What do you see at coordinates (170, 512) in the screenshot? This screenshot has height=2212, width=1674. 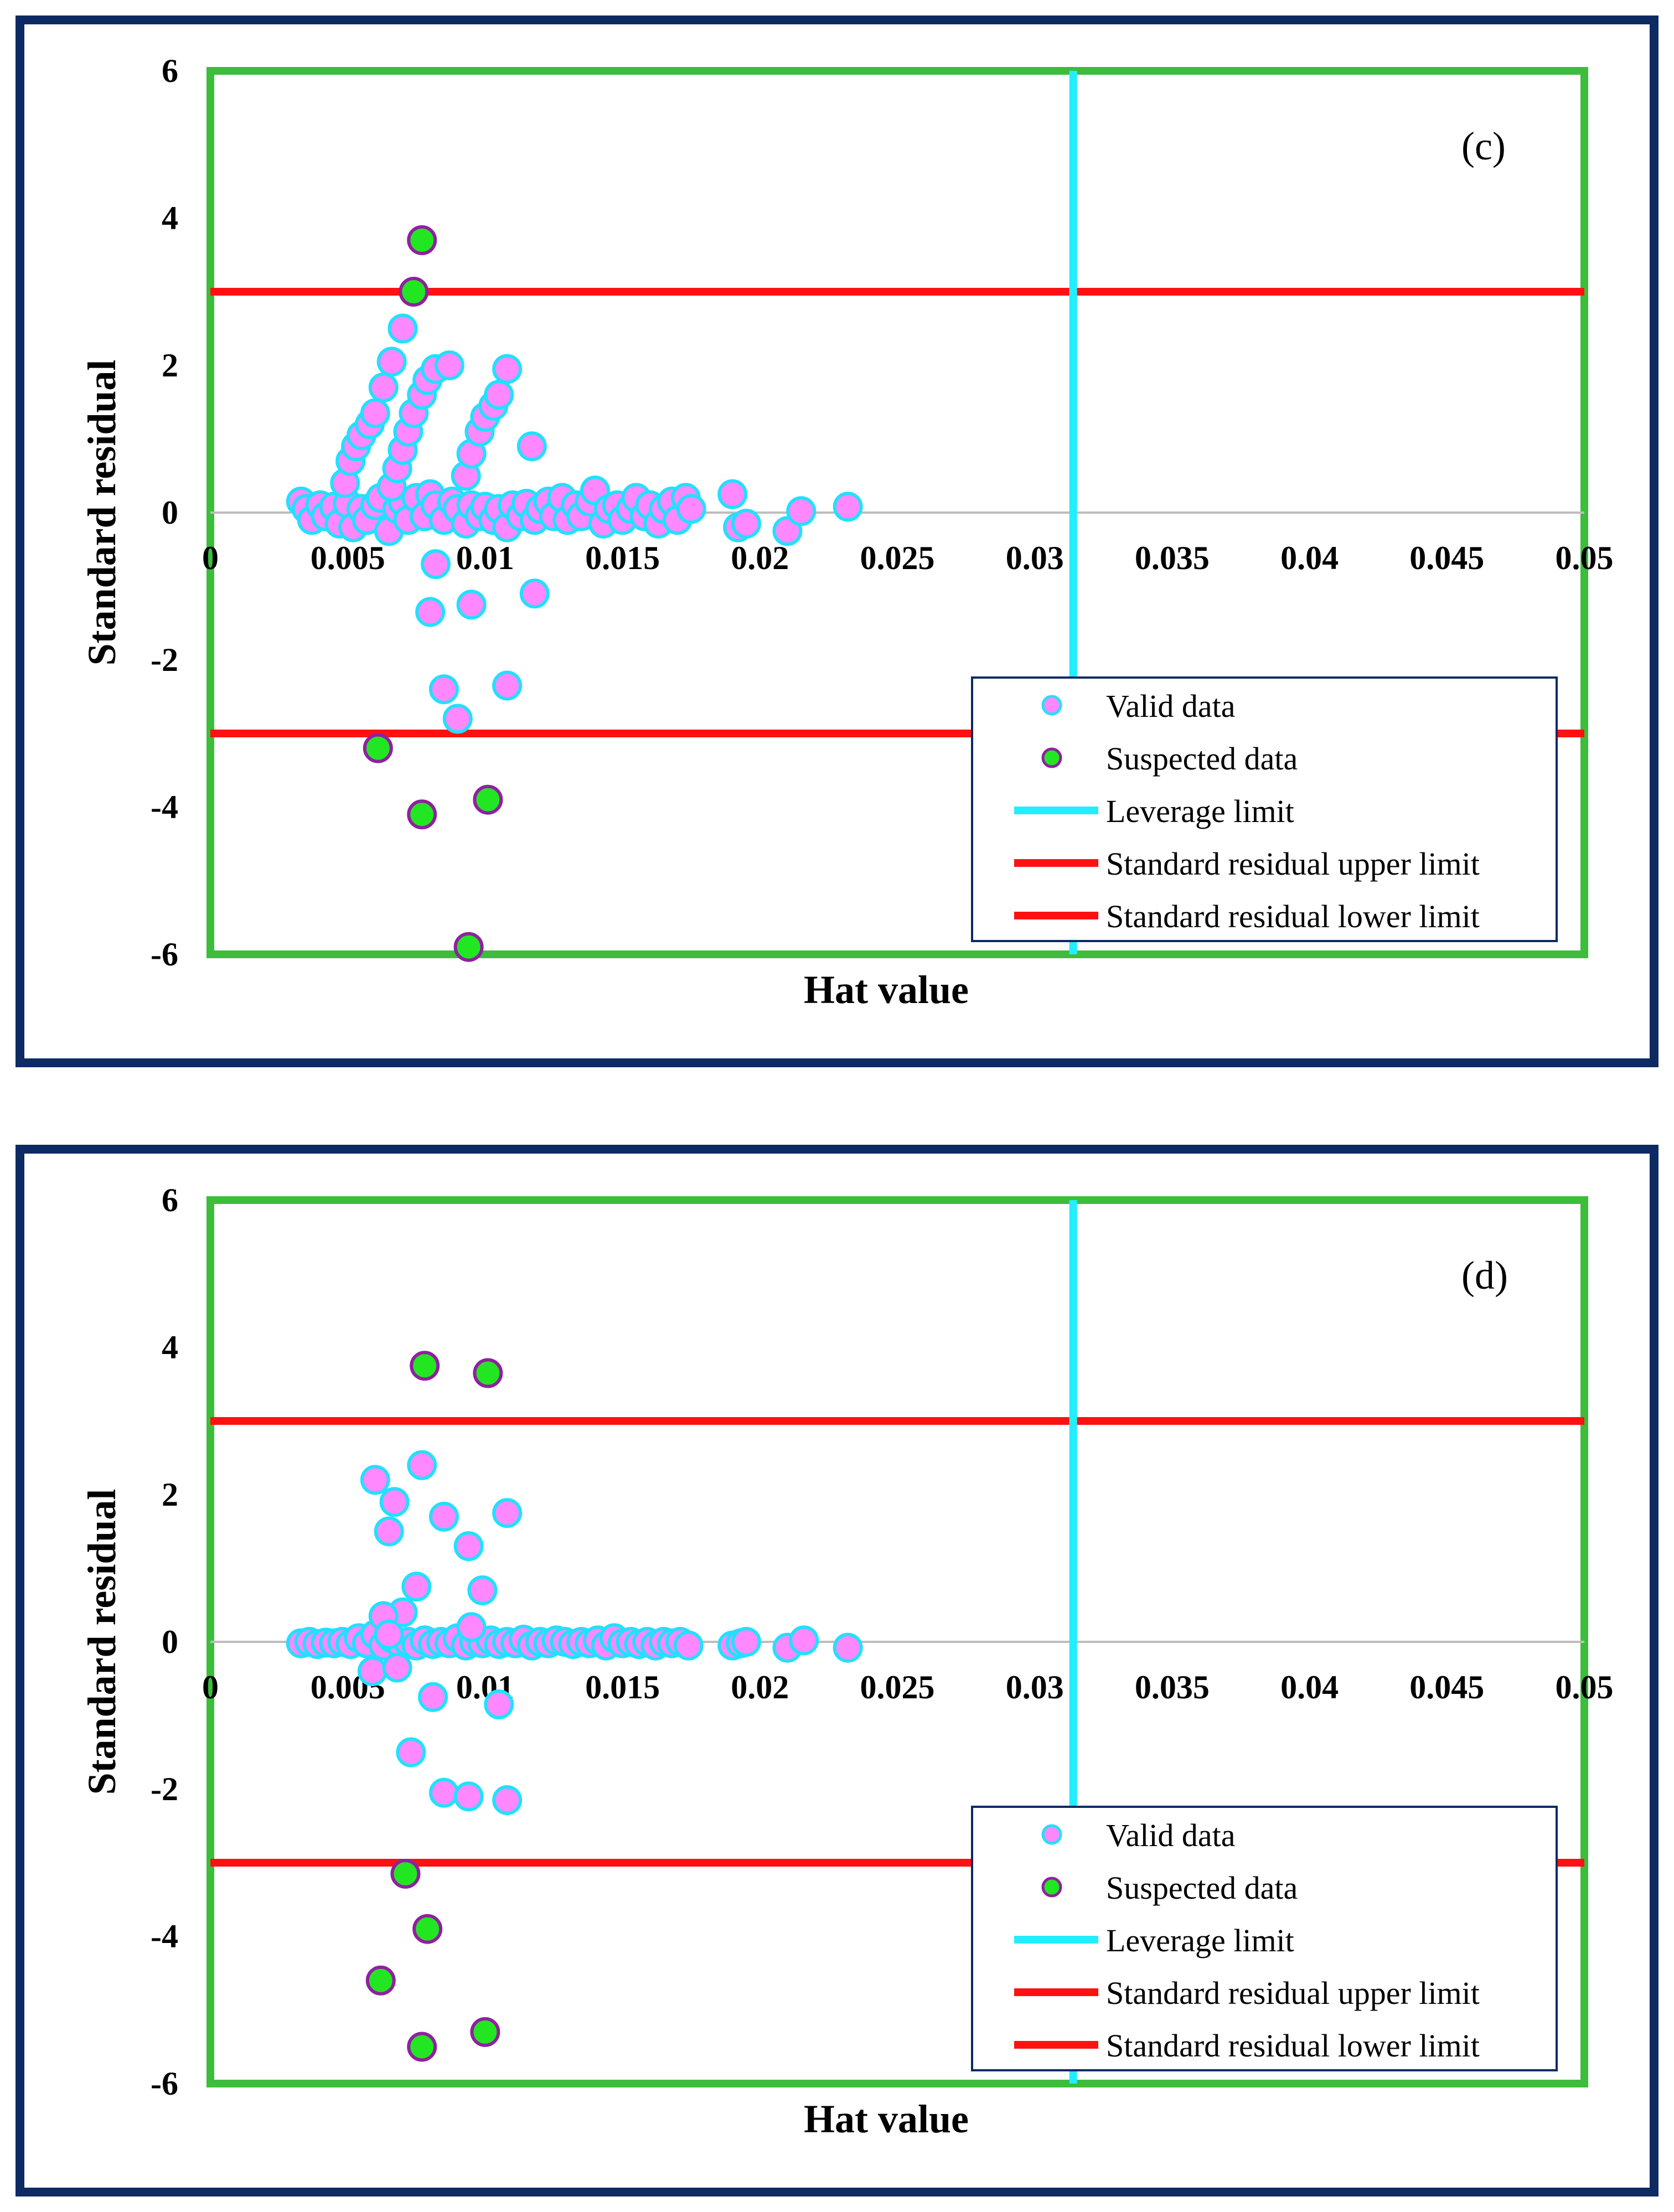 I see `y-tick-label: 0` at bounding box center [170, 512].